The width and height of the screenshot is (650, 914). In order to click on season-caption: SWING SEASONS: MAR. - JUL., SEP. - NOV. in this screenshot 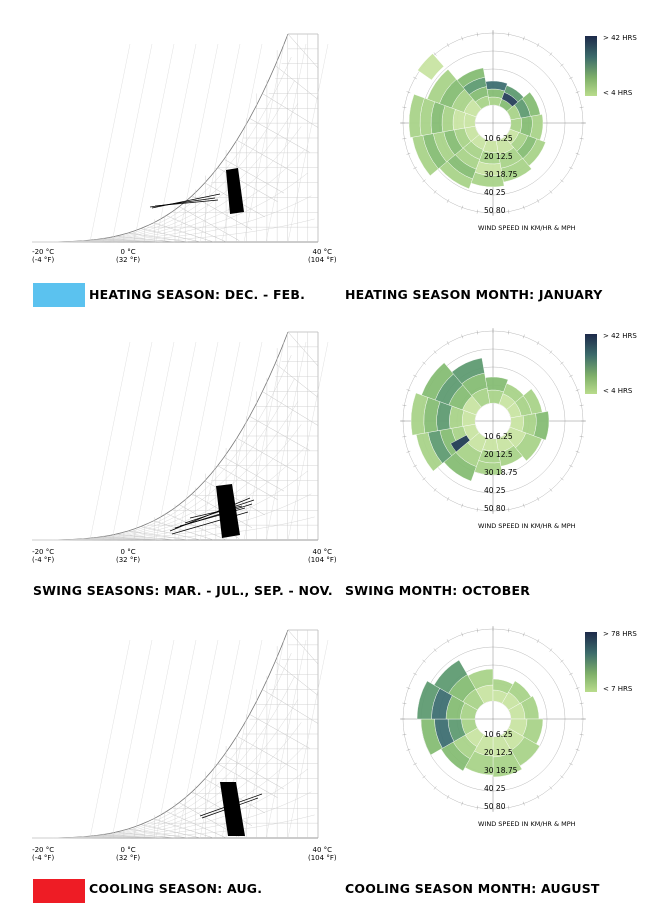, I will do `click(183, 590)`.